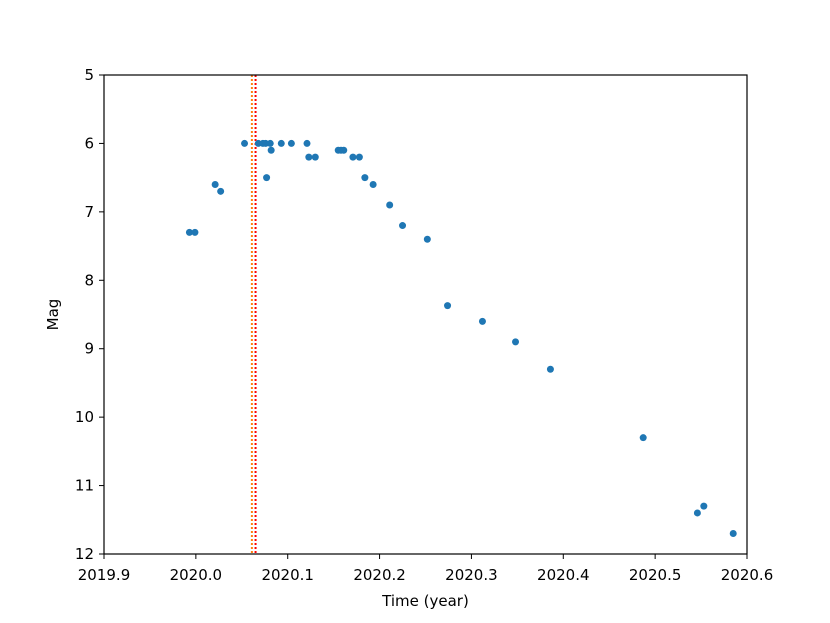 The width and height of the screenshot is (830, 623). Describe the element at coordinates (379, 575) in the screenshot. I see `x-tick-label: 2020.2` at that location.